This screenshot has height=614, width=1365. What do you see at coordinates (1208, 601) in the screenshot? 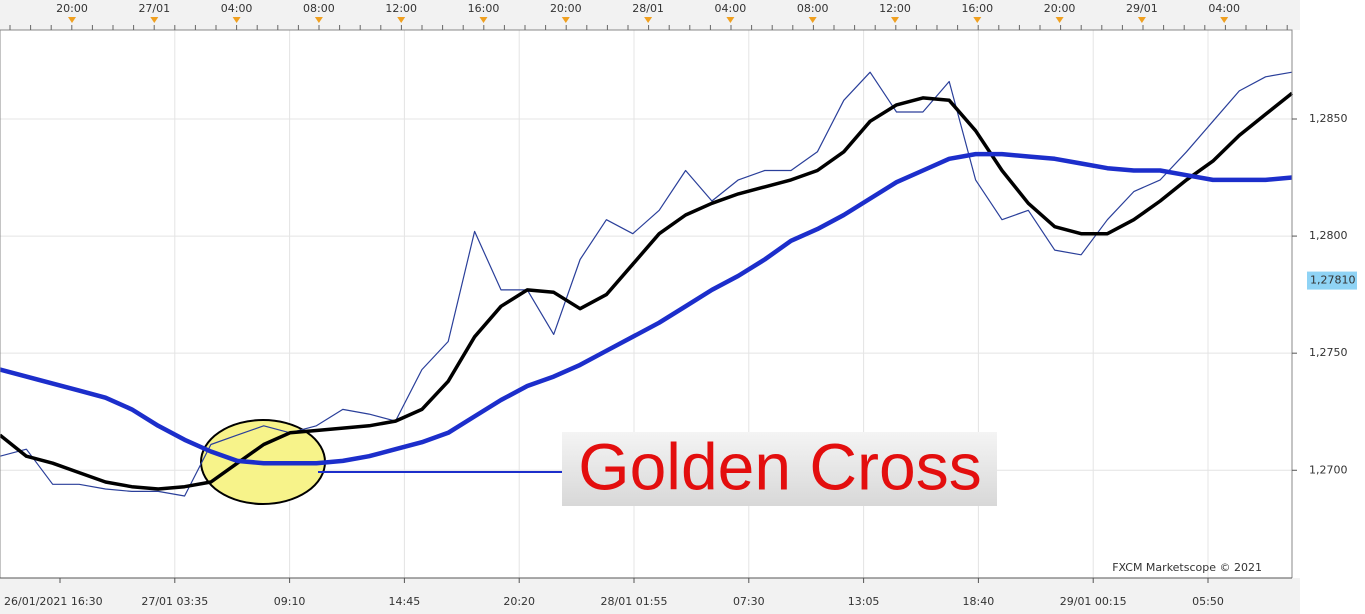
I see `x-tick-label: 05:50` at bounding box center [1208, 601].